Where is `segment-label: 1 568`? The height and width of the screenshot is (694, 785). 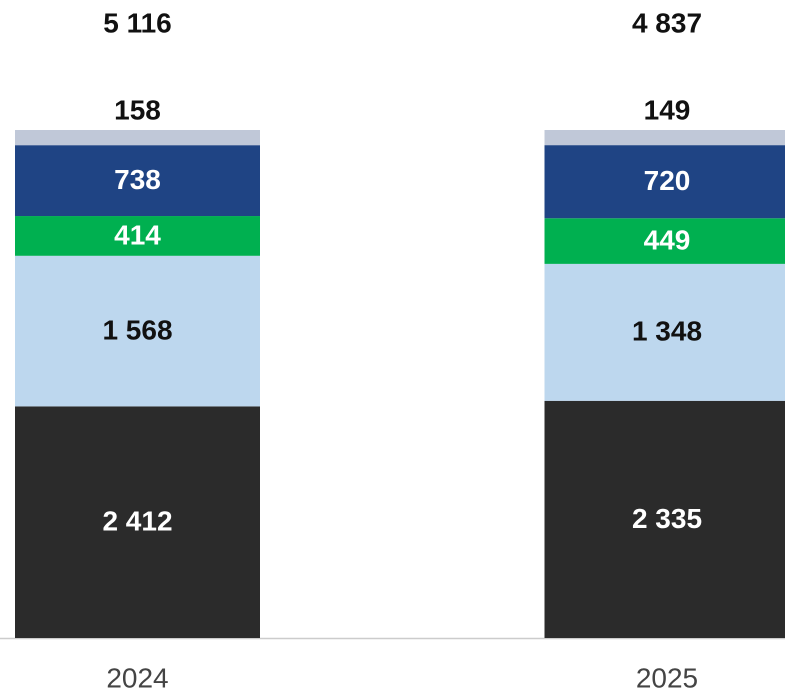 segment-label: 1 568 is located at coordinates (137, 329).